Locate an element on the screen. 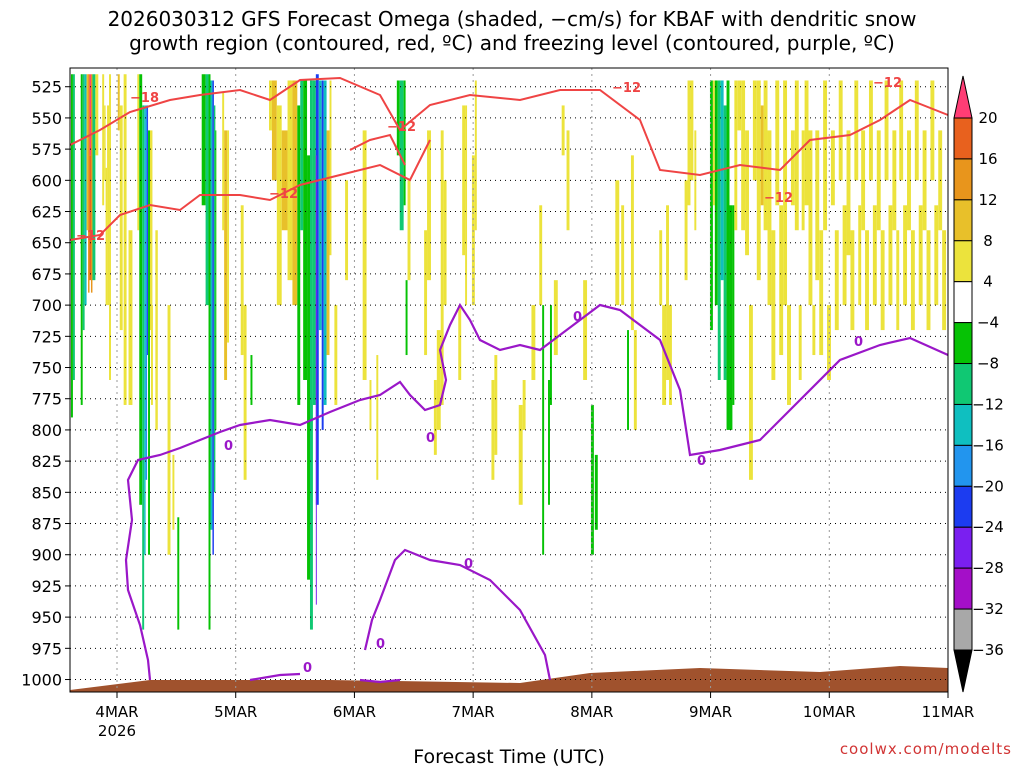 Image resolution: width=1024 pixels, height=768 pixels. x-tick-label: 7MAR is located at coordinates (473, 712).